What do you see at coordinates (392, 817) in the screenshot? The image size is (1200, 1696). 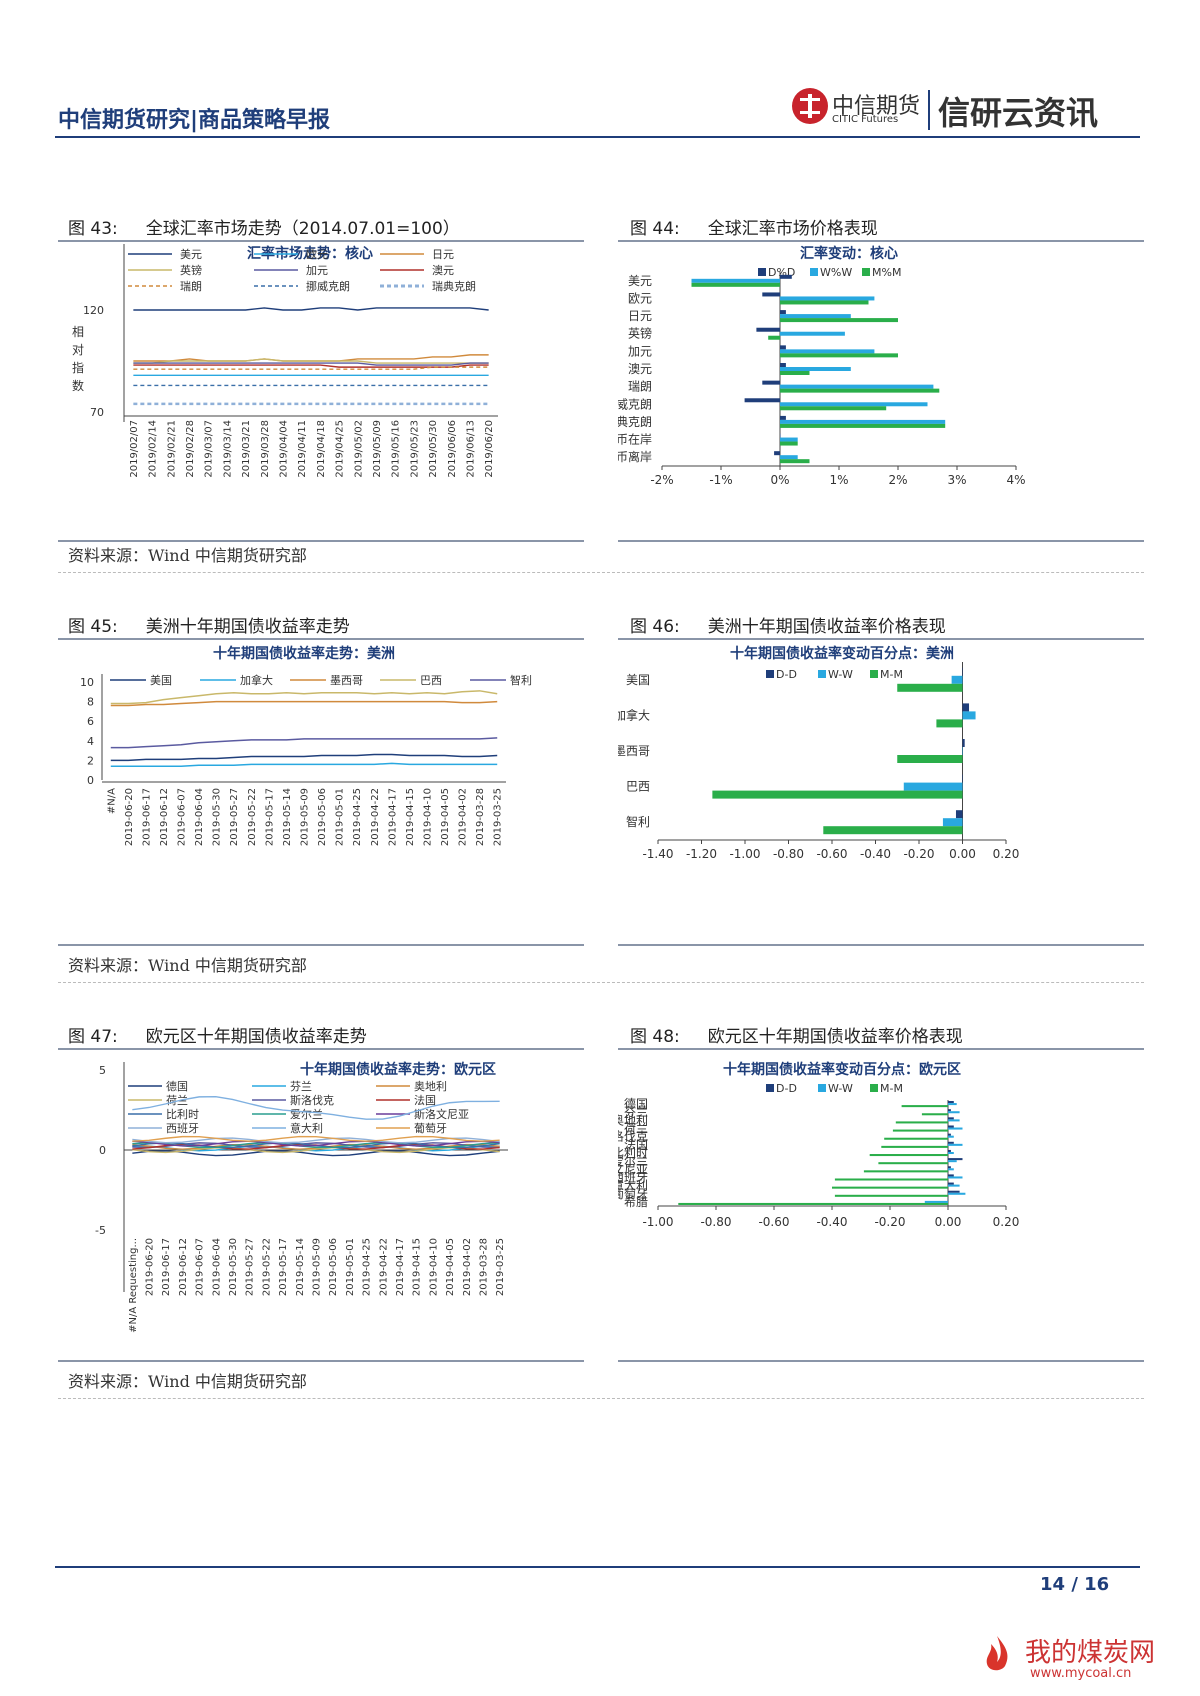 I see `x-tick-label: 2019-04-17` at bounding box center [392, 817].